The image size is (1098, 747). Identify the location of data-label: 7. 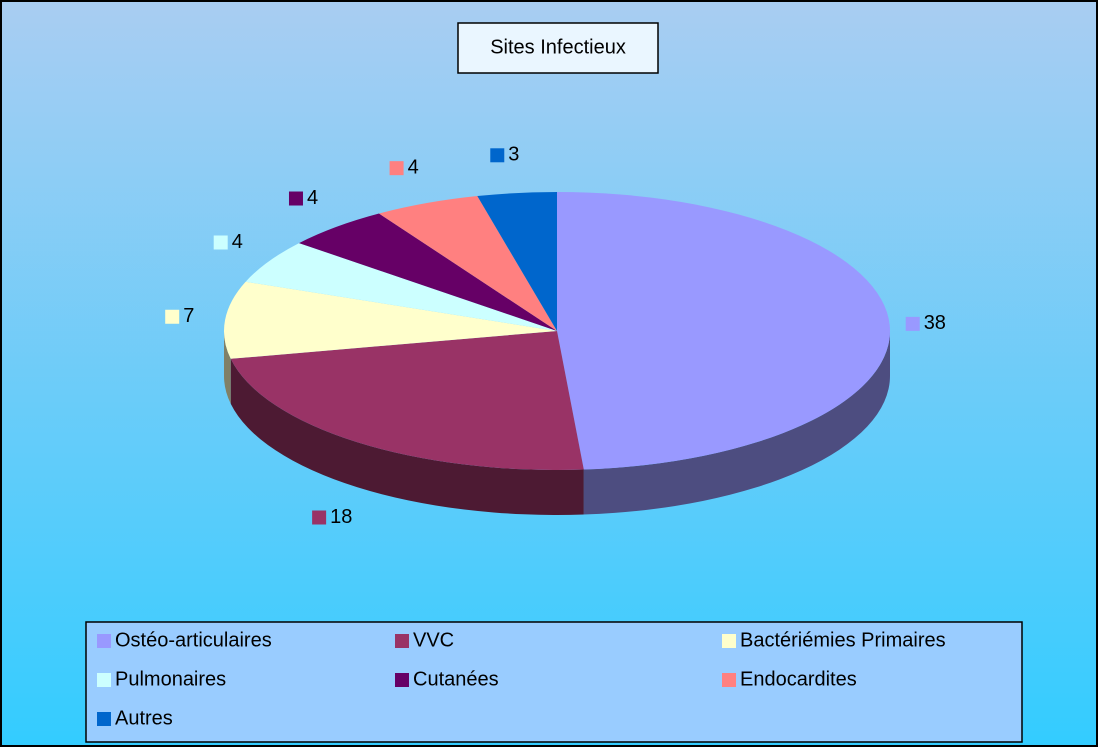
(188, 316).